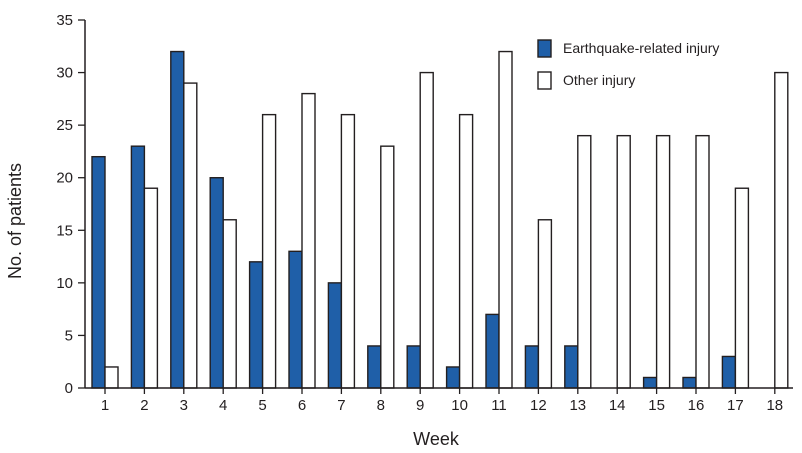  What do you see at coordinates (15, 221) in the screenshot?
I see `y-axis-title: No. of patients` at bounding box center [15, 221].